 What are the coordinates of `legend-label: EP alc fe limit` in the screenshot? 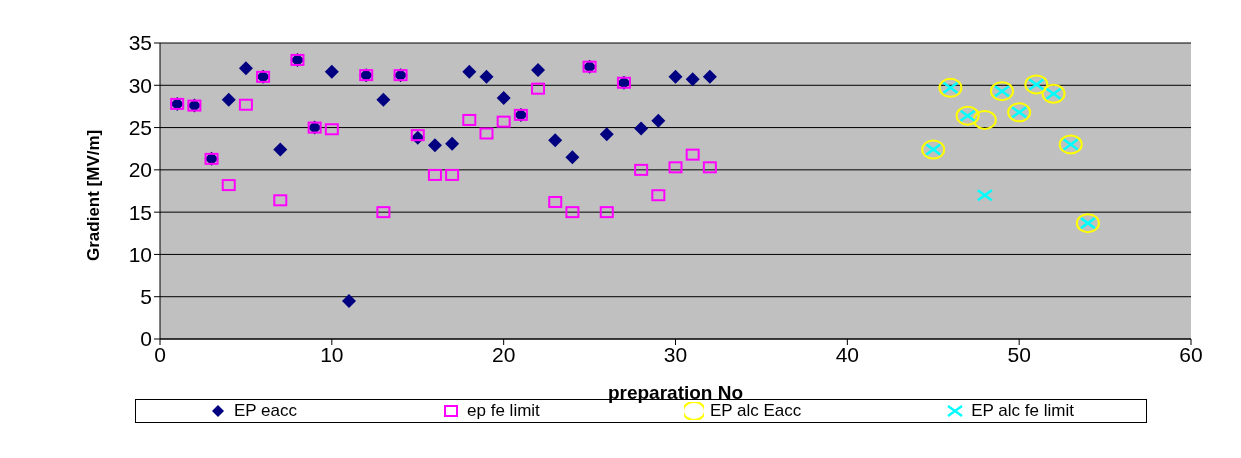 It's located at (1022, 411).